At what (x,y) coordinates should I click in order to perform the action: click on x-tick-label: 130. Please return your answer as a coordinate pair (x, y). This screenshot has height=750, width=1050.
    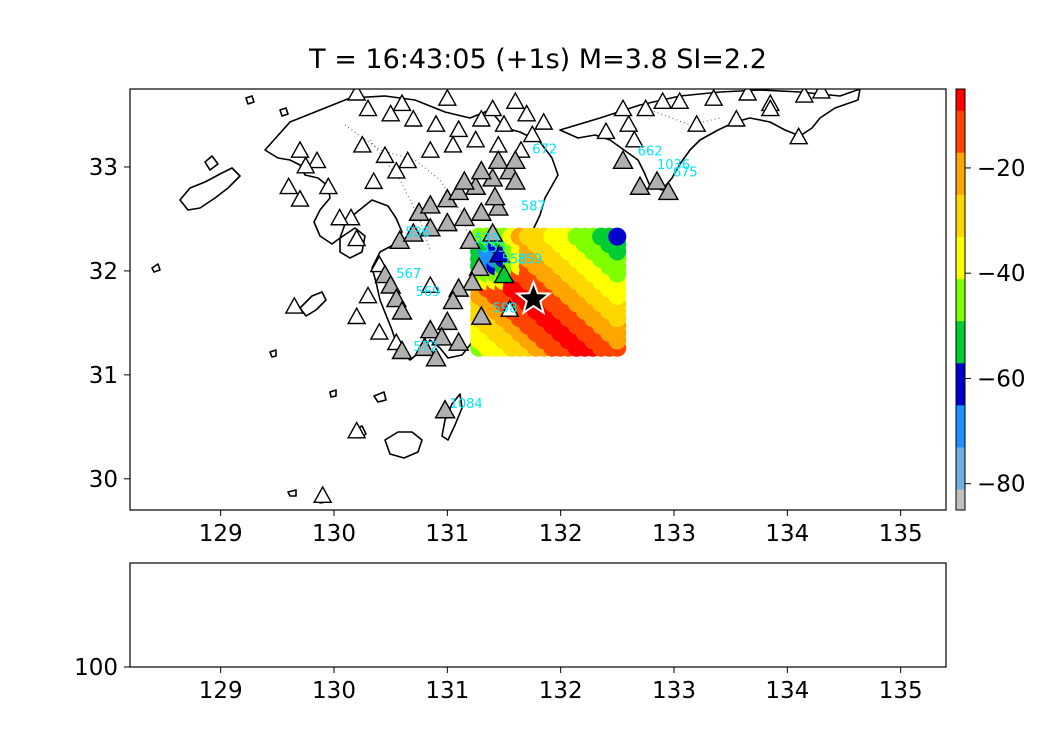
    Looking at the image, I should click on (334, 691).